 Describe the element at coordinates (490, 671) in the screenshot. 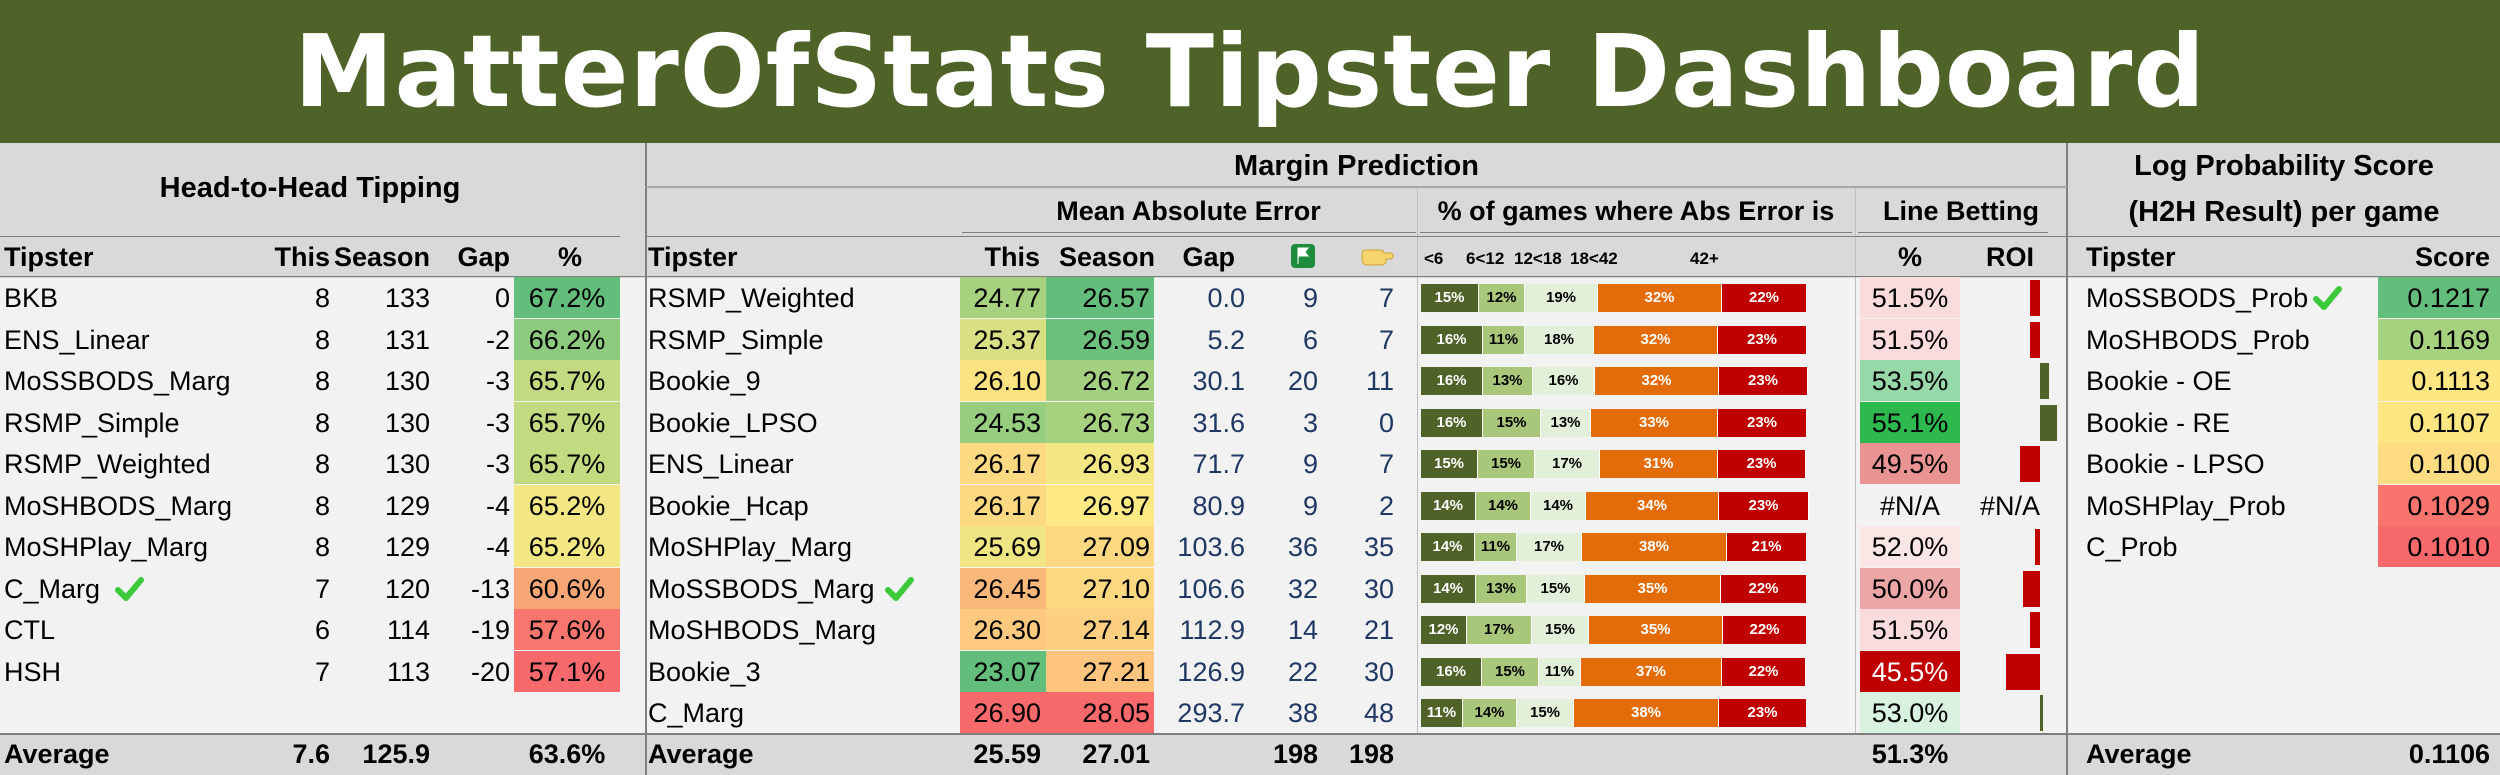

I see `h2h-gap: -20` at that location.